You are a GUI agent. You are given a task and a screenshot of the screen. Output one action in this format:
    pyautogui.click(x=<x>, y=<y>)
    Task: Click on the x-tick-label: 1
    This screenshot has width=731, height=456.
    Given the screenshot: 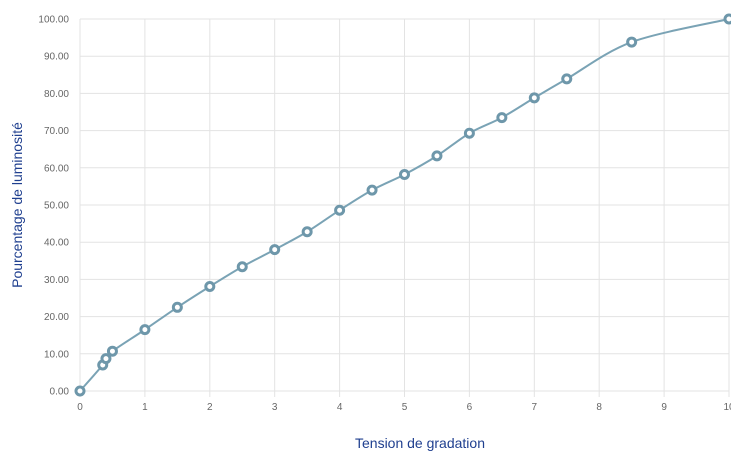 What is the action you would take?
    pyautogui.click(x=145, y=407)
    